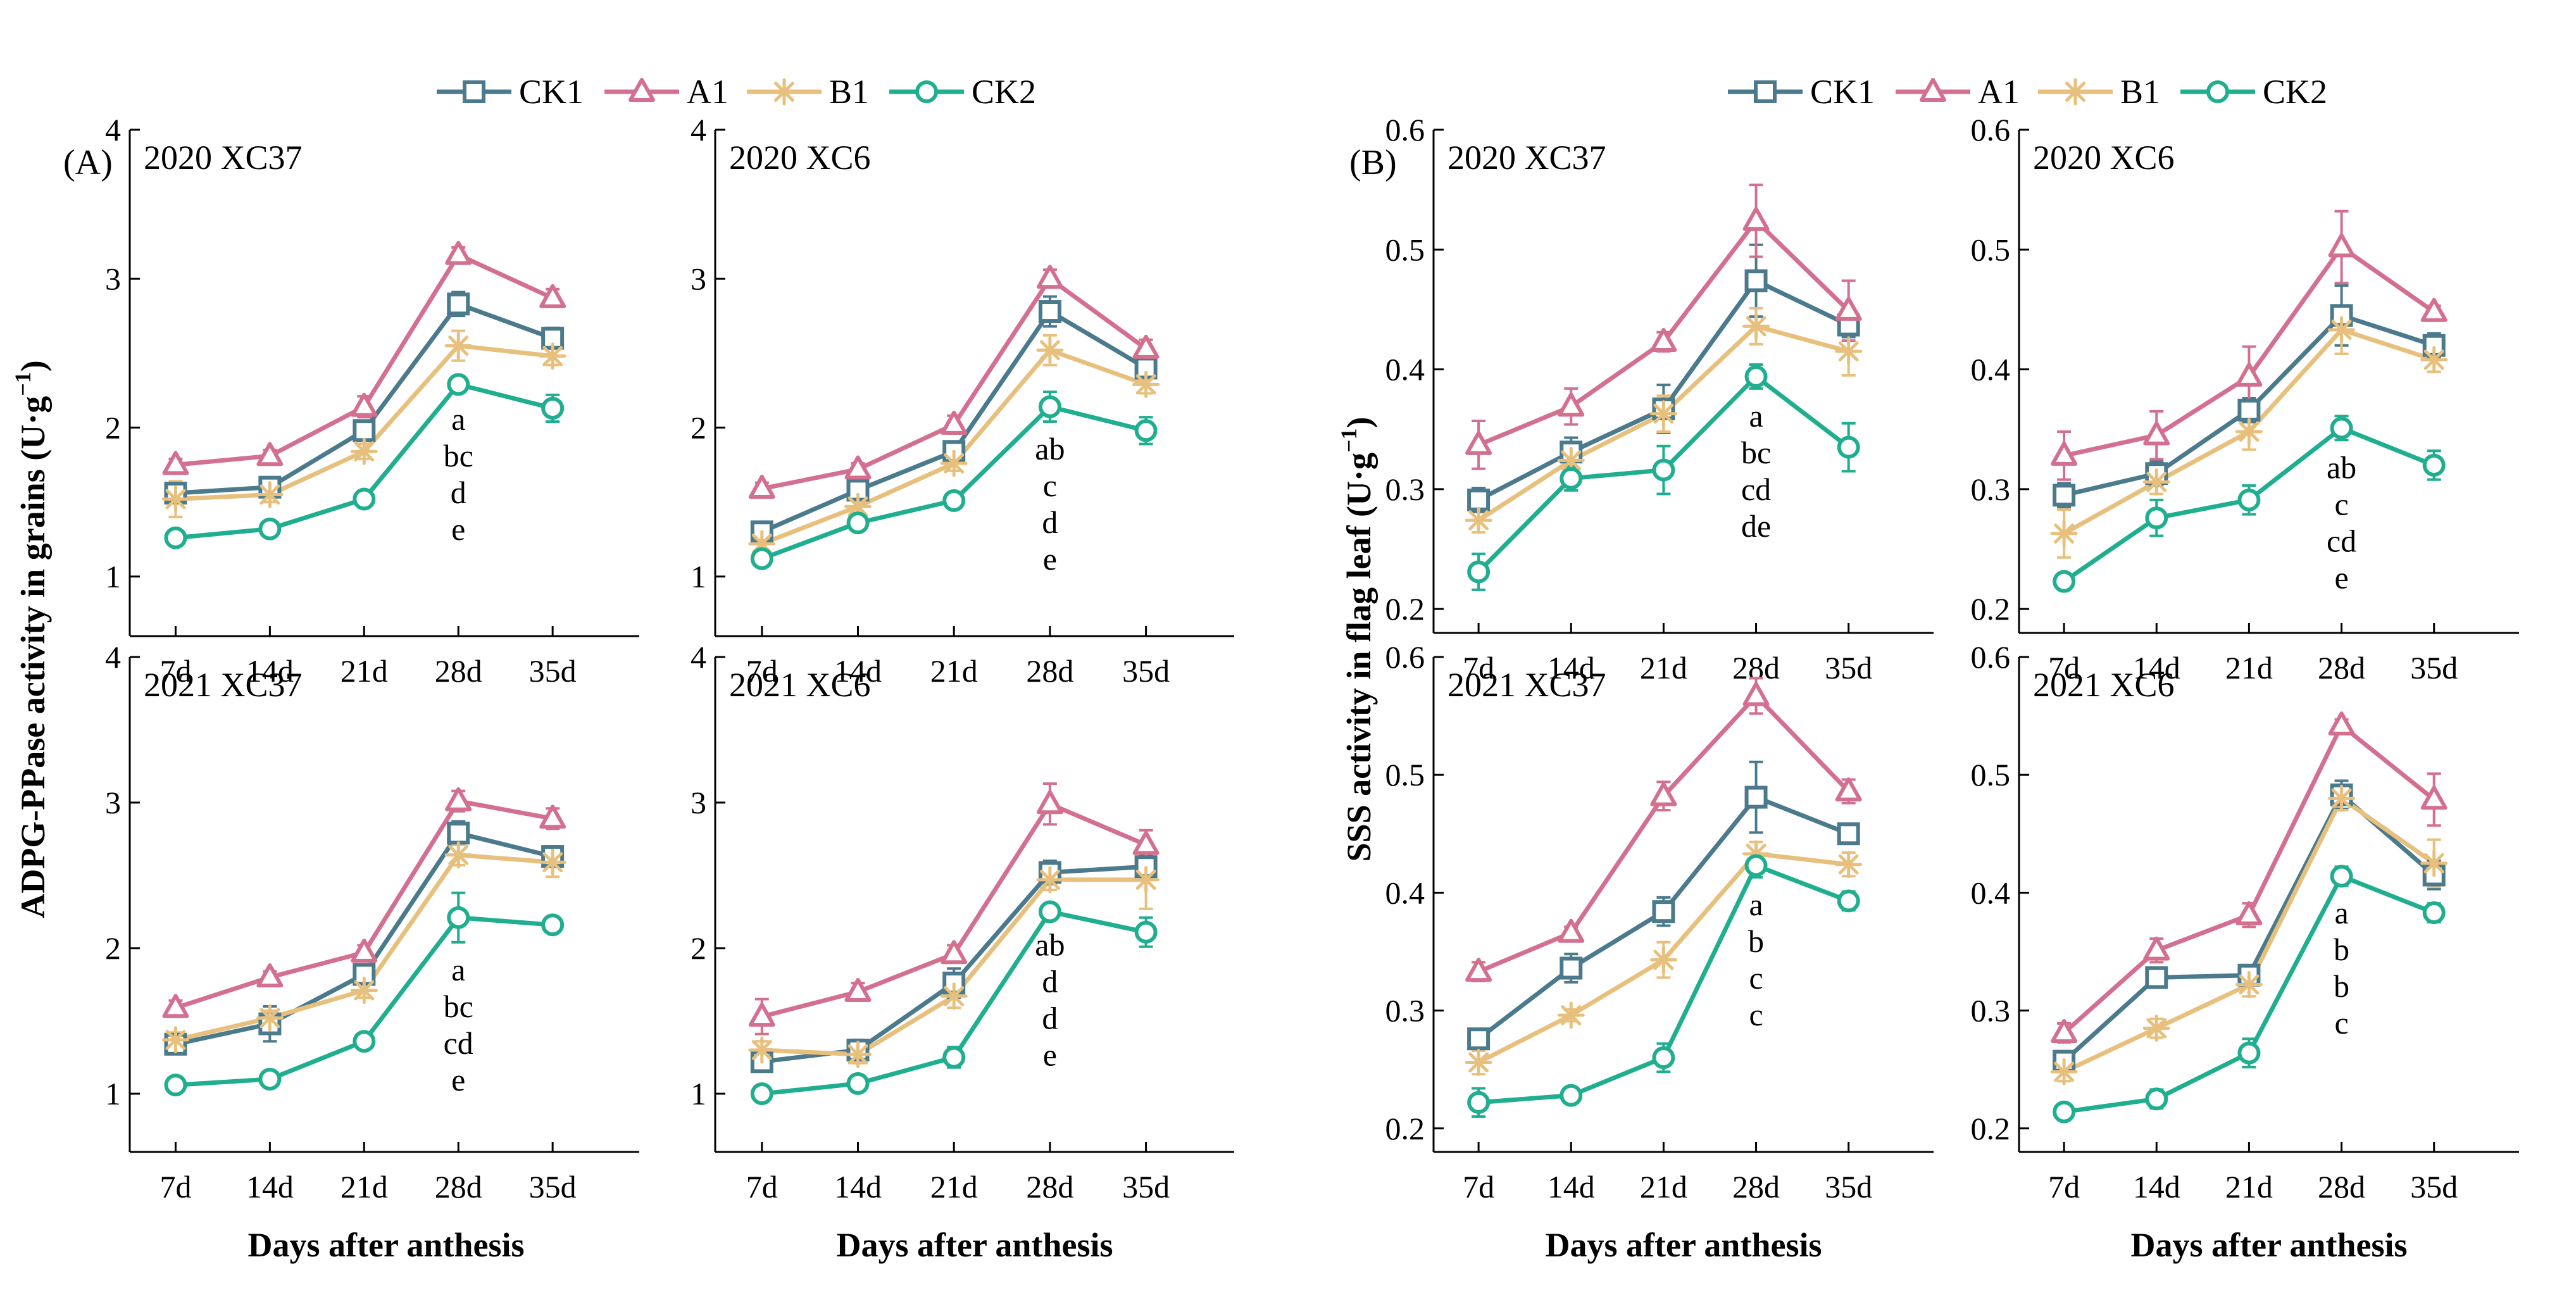 The image size is (2576, 1295). I want to click on y-axis-title-main: SSS activity in flag leaf (U·g, so click(1359, 657).